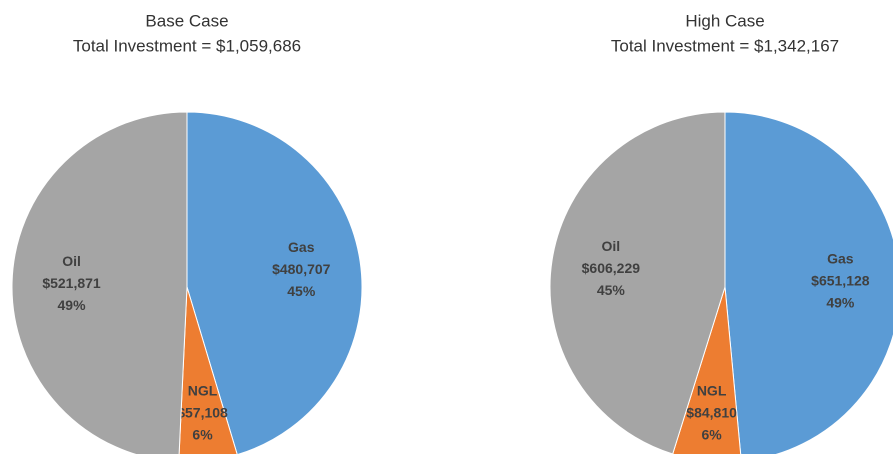 This screenshot has width=893, height=454. Describe the element at coordinates (187, 45) in the screenshot. I see `chart-subtitle: Total Investment = $1,059,686` at that location.